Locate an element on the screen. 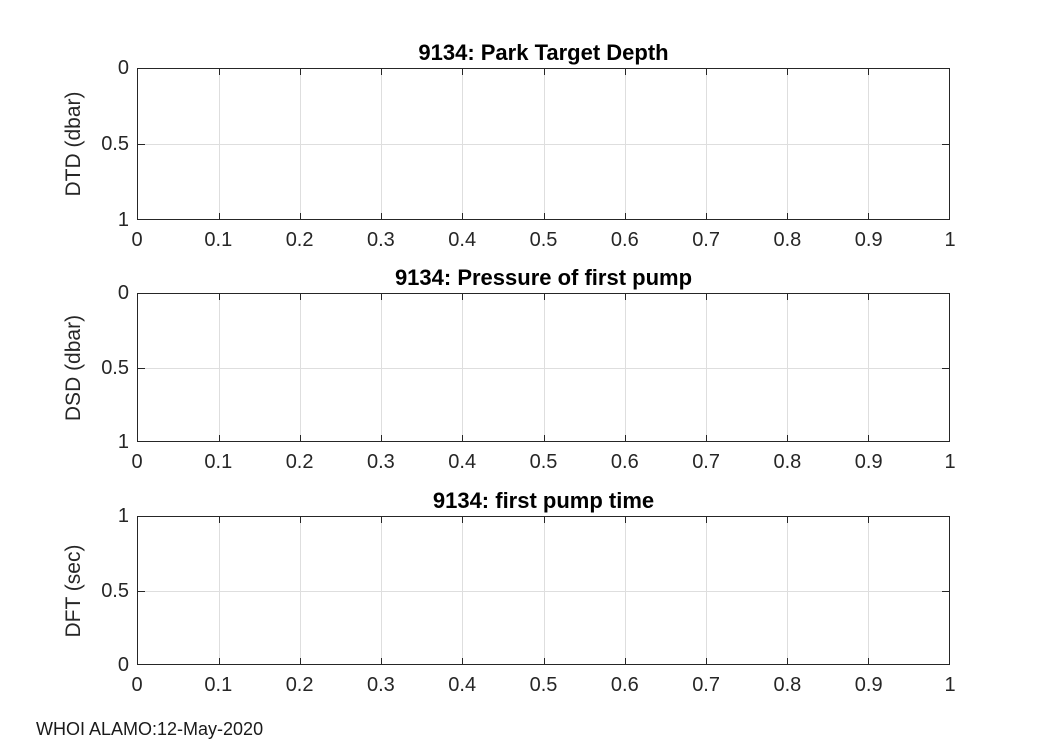  x-tick-label: 1 is located at coordinates (950, 462).